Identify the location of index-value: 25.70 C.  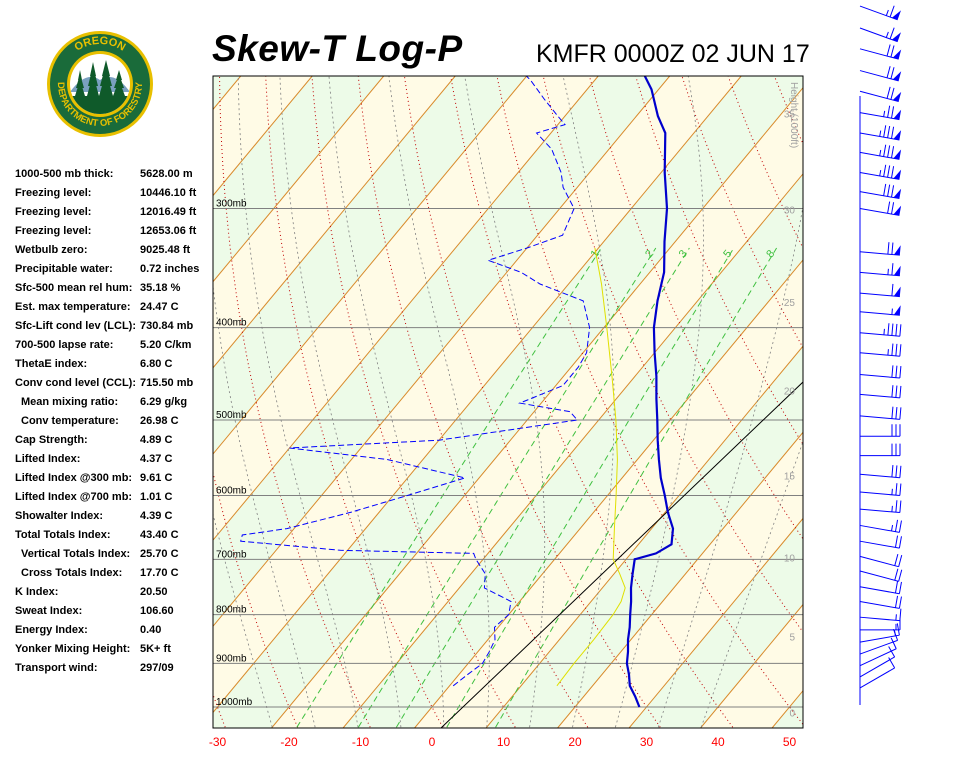
(159, 554).